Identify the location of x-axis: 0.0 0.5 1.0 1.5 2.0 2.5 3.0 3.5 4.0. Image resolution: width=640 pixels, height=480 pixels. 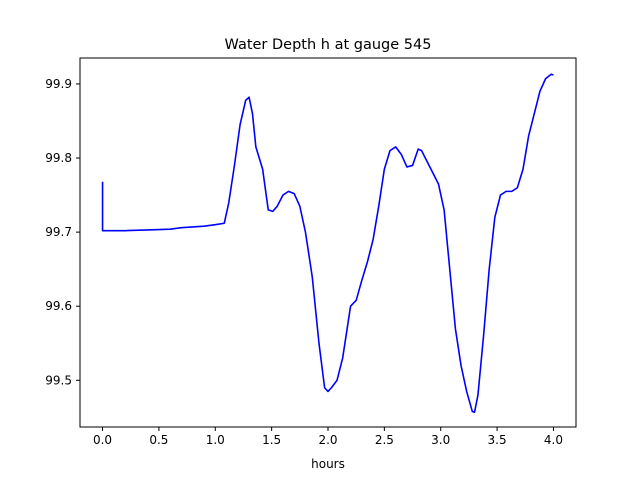
(328, 437).